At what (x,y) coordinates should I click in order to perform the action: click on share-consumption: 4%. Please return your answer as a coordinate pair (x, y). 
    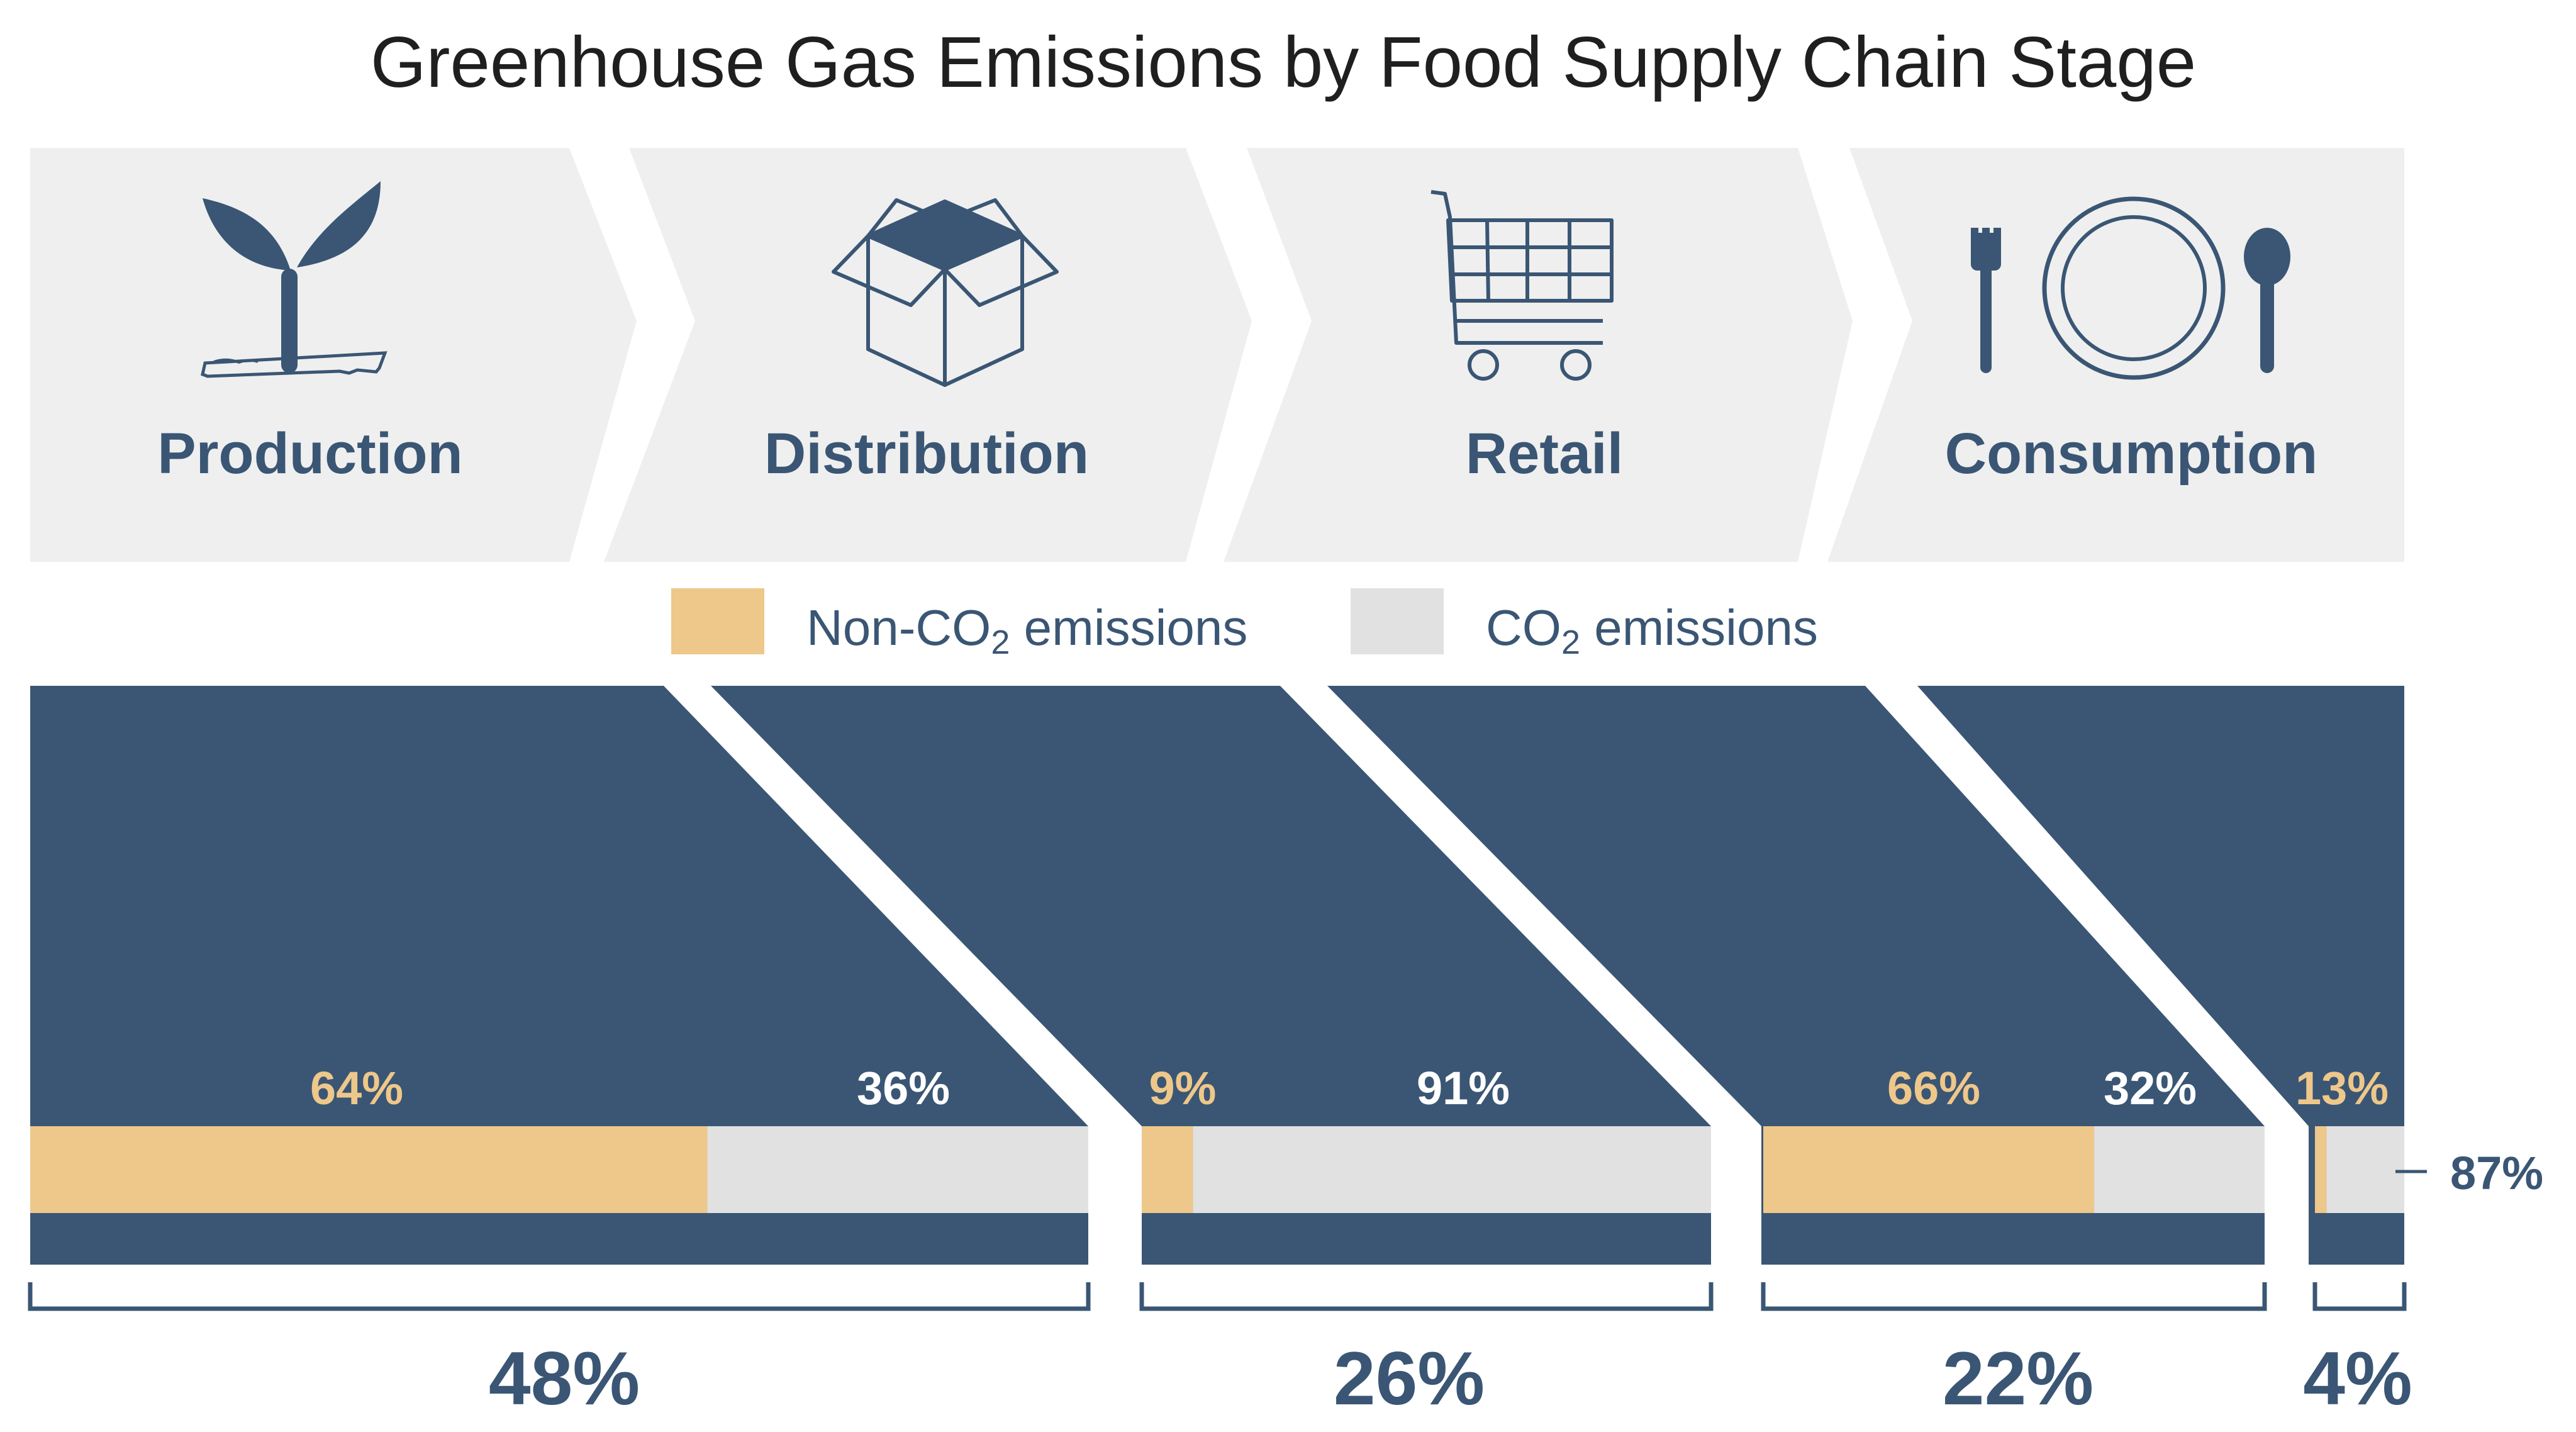
    Looking at the image, I should click on (2357, 1378).